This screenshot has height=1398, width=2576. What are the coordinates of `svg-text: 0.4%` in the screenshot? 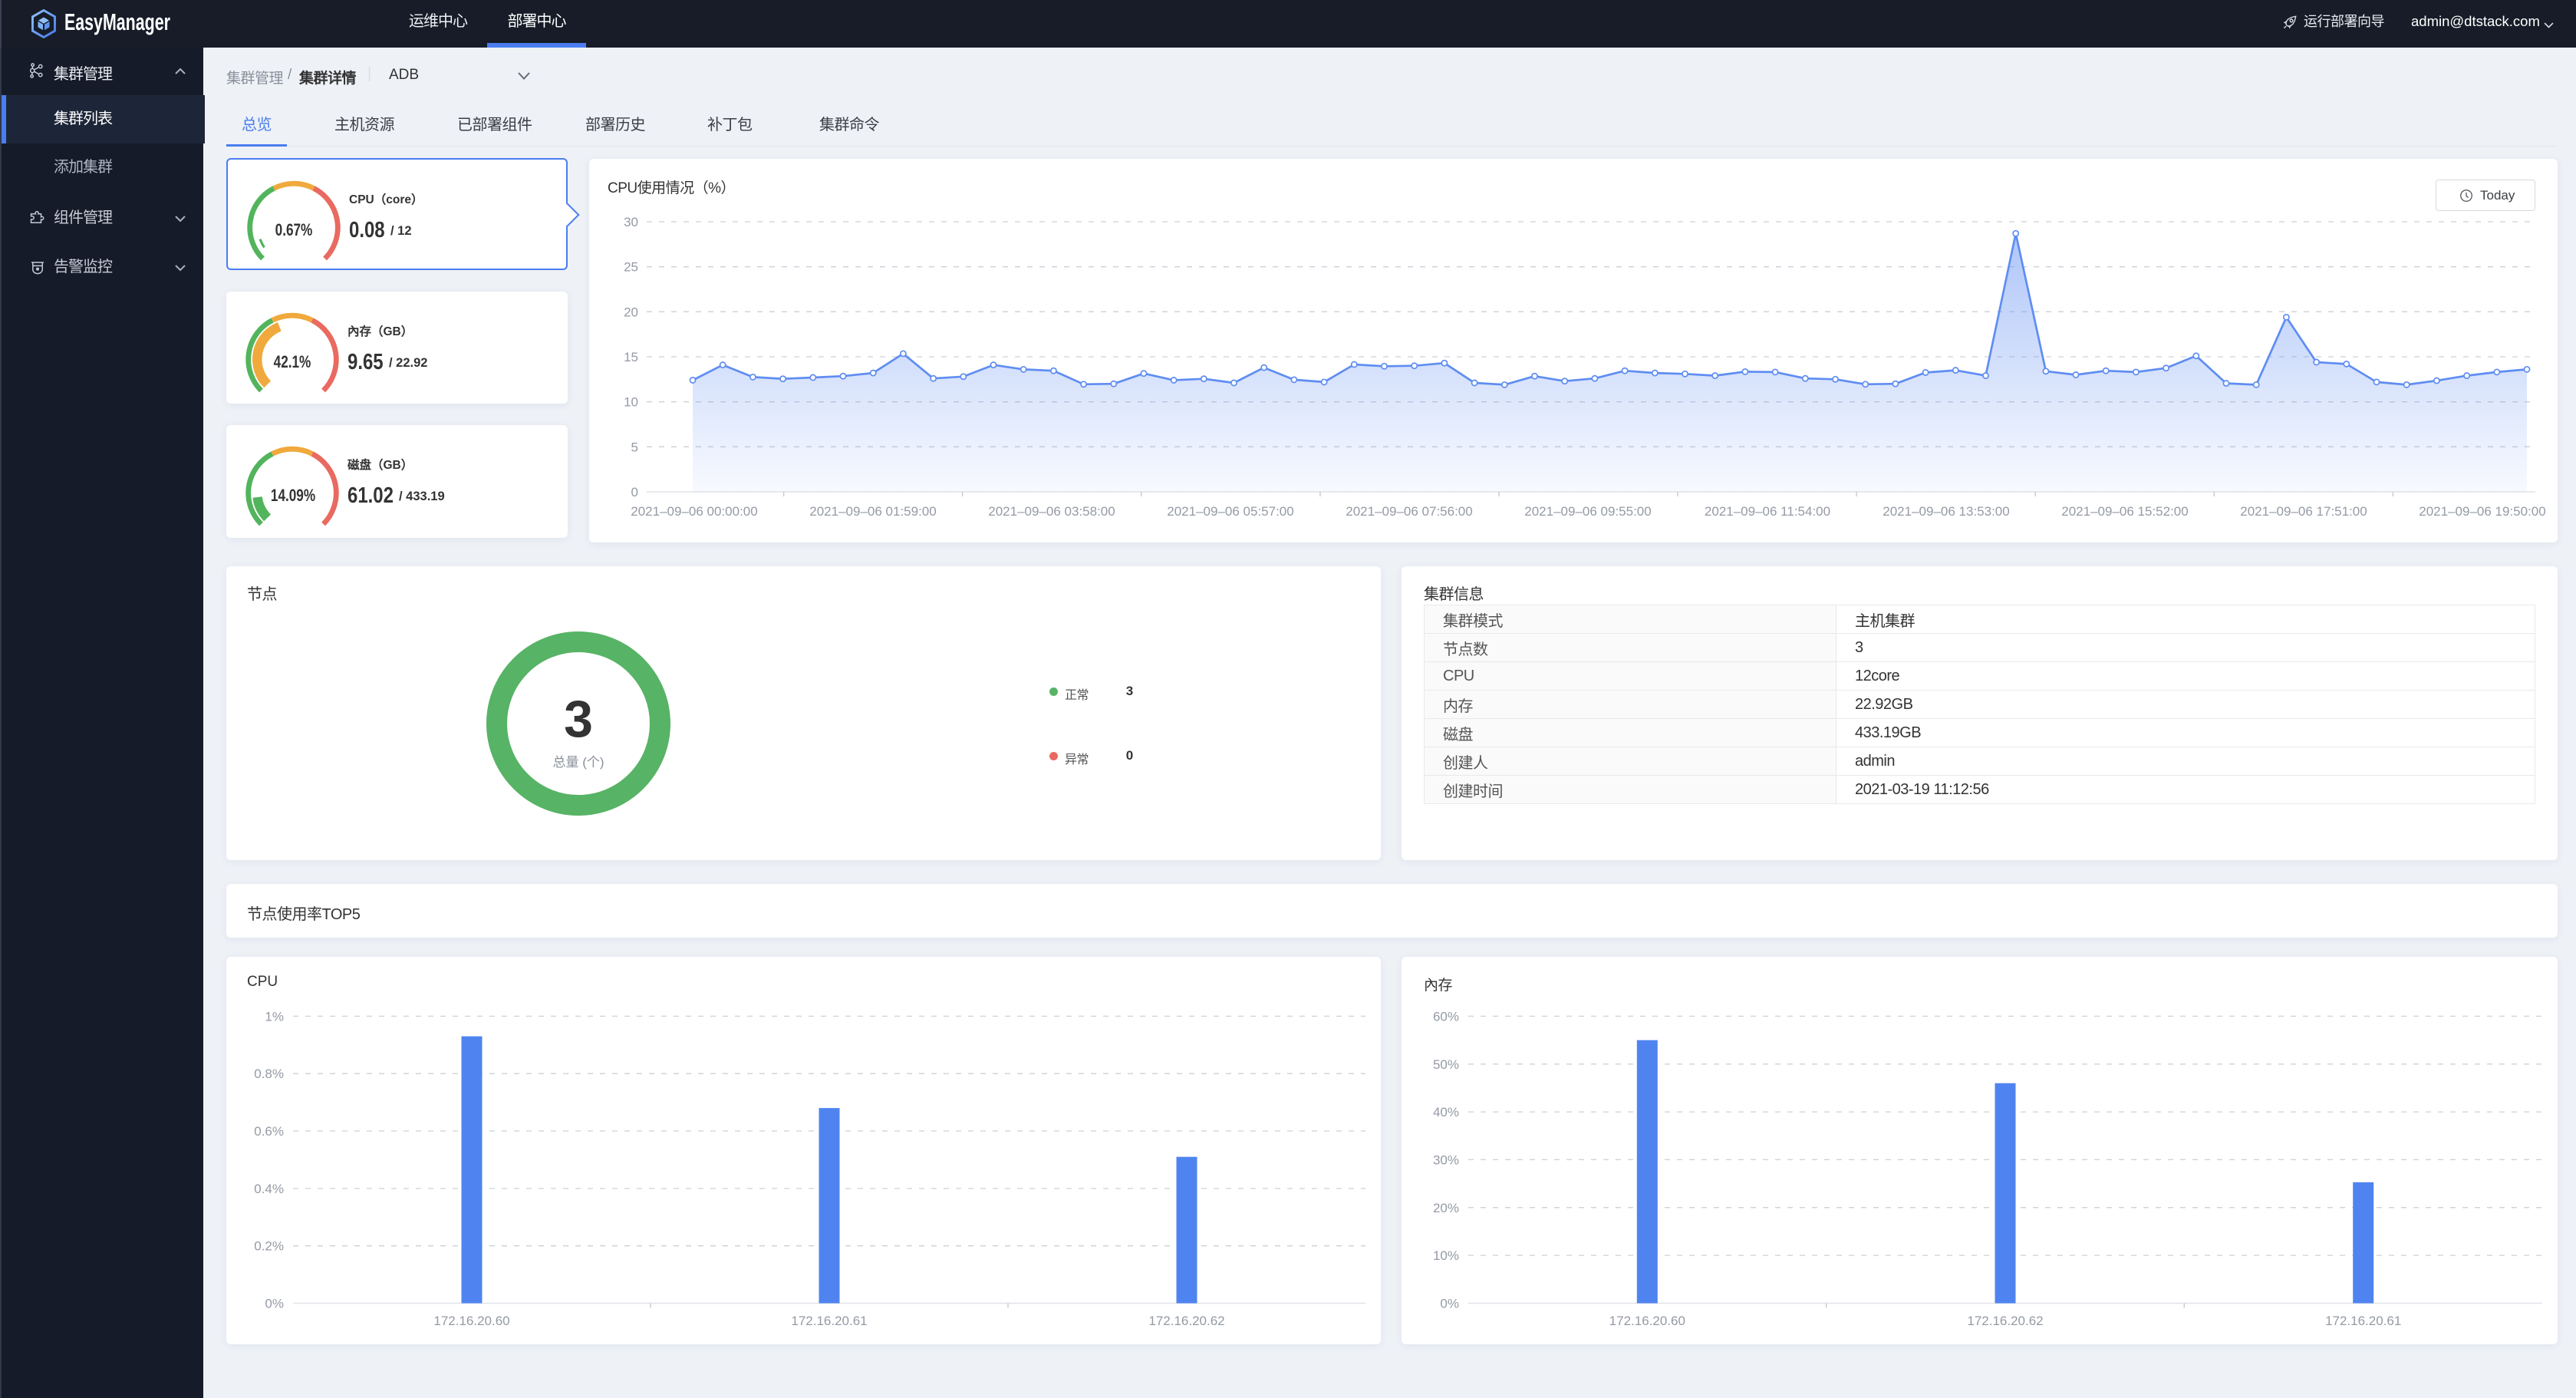 It's located at (269, 1189).